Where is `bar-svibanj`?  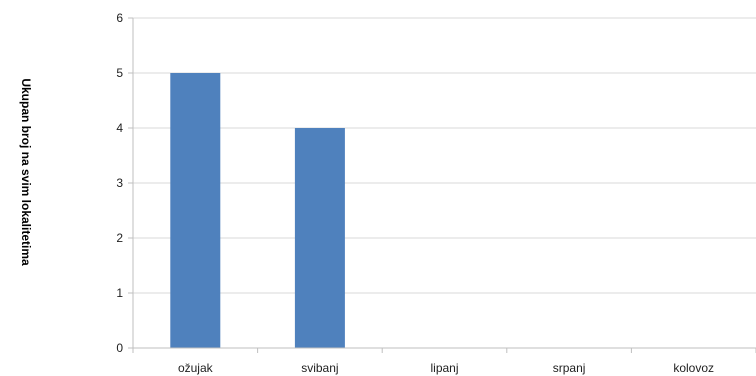 bar-svibanj is located at coordinates (319, 238).